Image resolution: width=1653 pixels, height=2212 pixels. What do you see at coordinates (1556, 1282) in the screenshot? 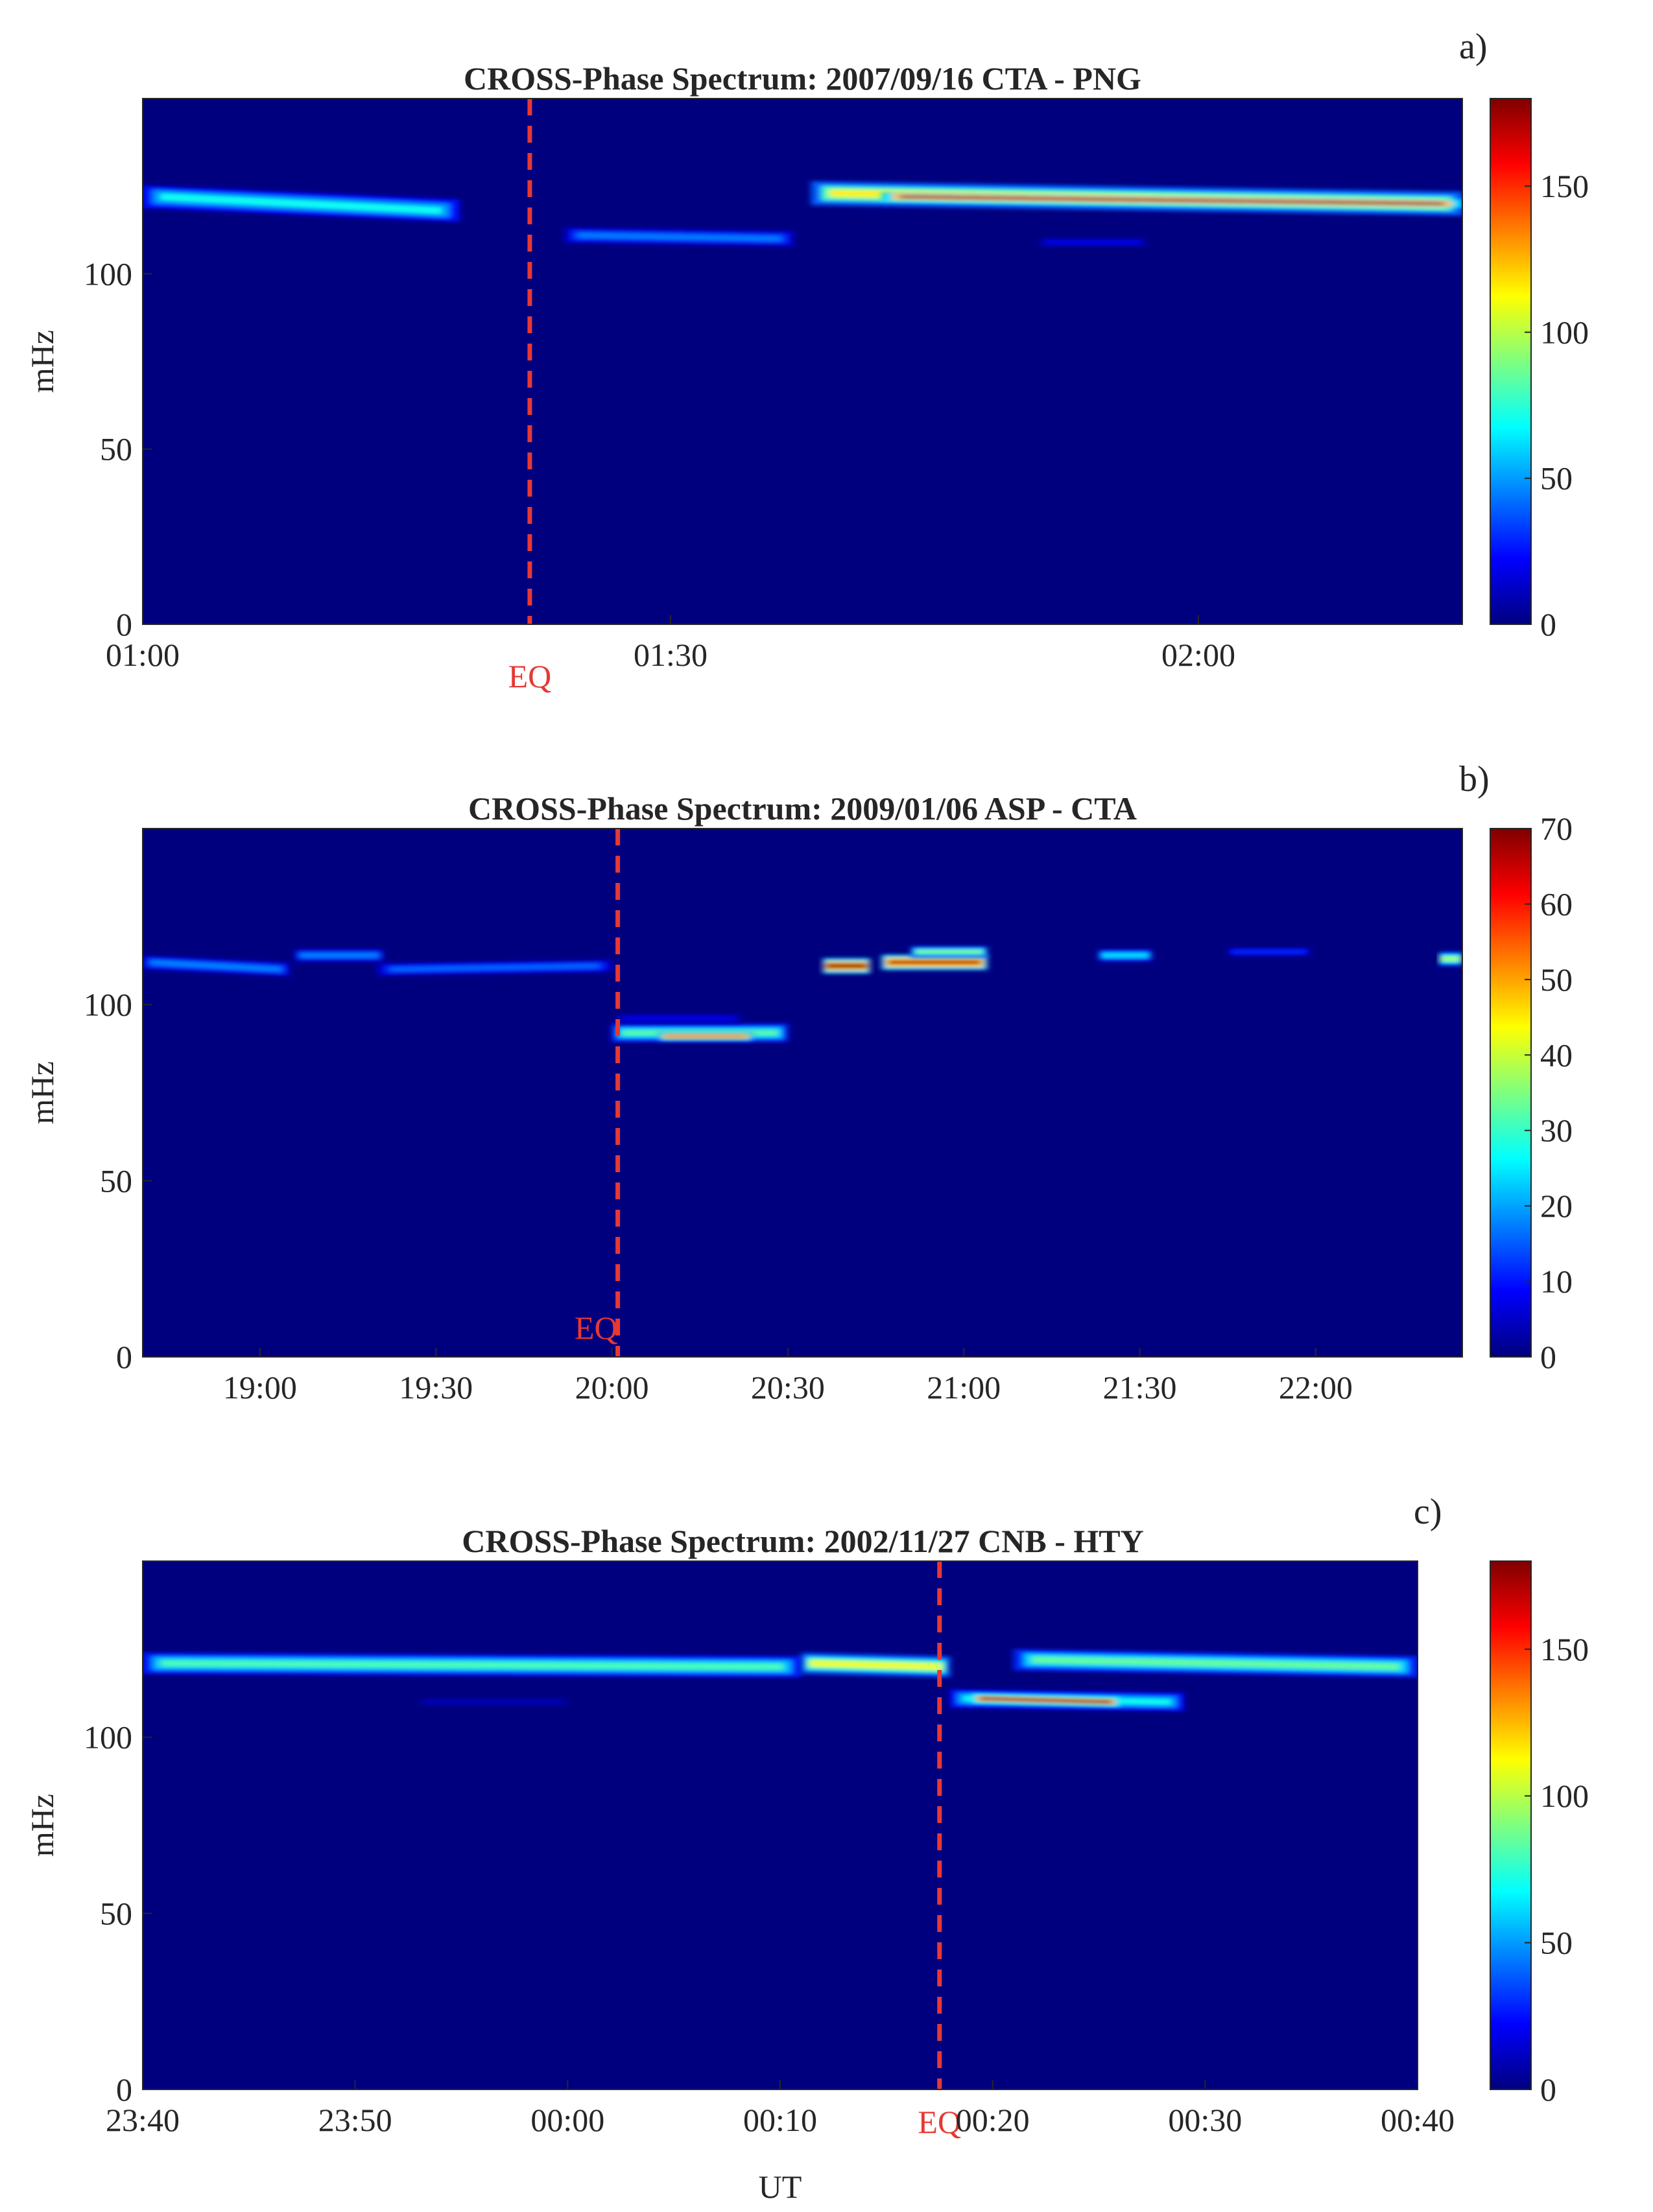
I see `colorbar-tick-label: 10` at bounding box center [1556, 1282].